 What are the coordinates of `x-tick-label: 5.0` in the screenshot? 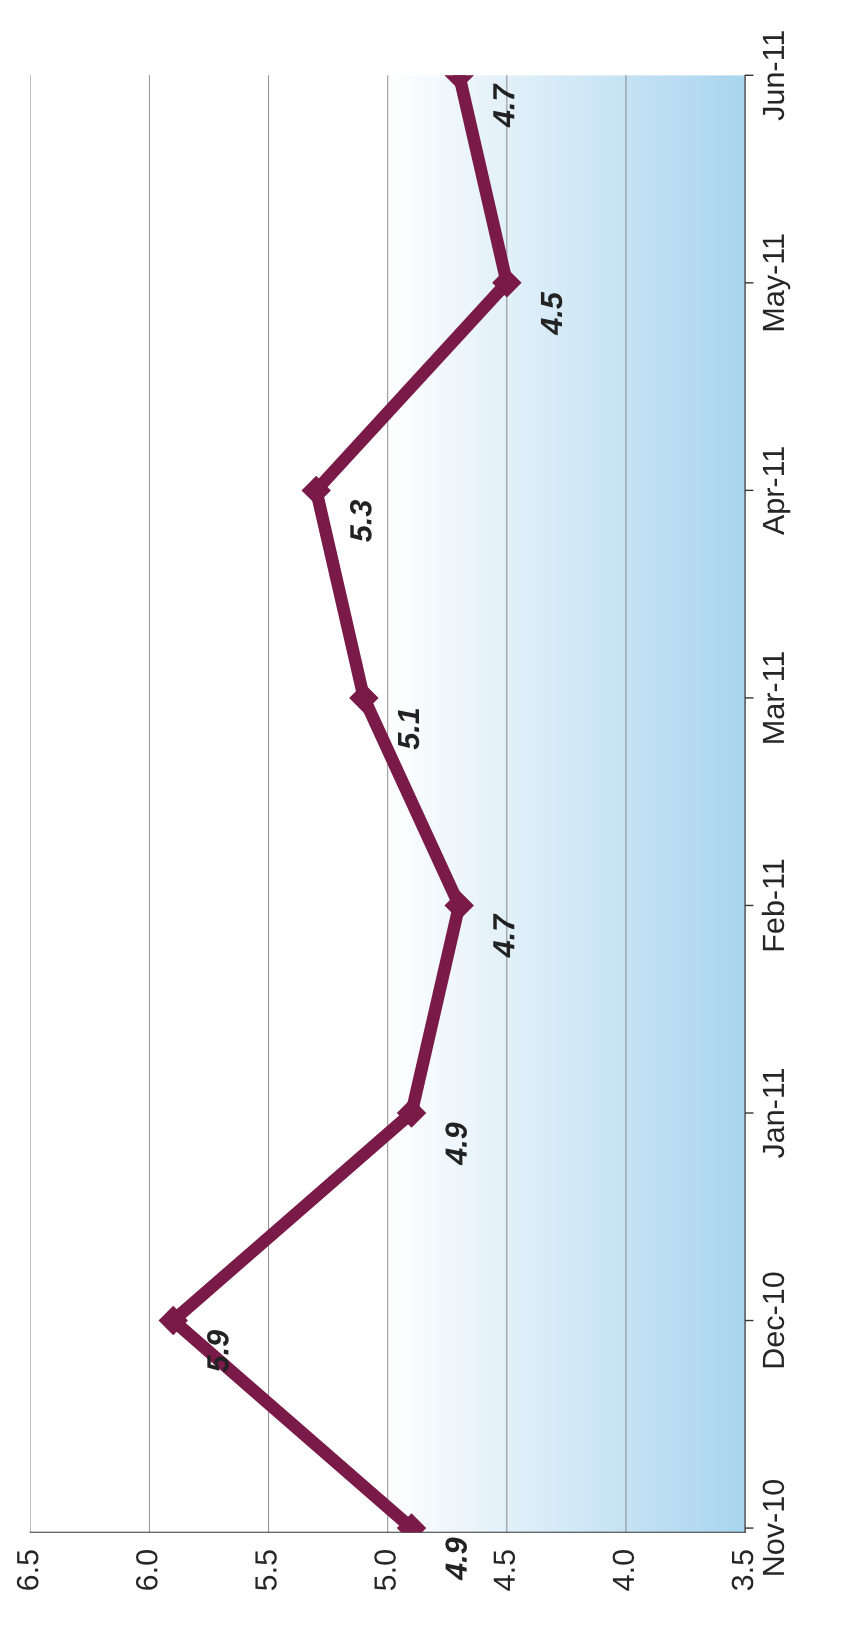 It's located at (385, 1570).